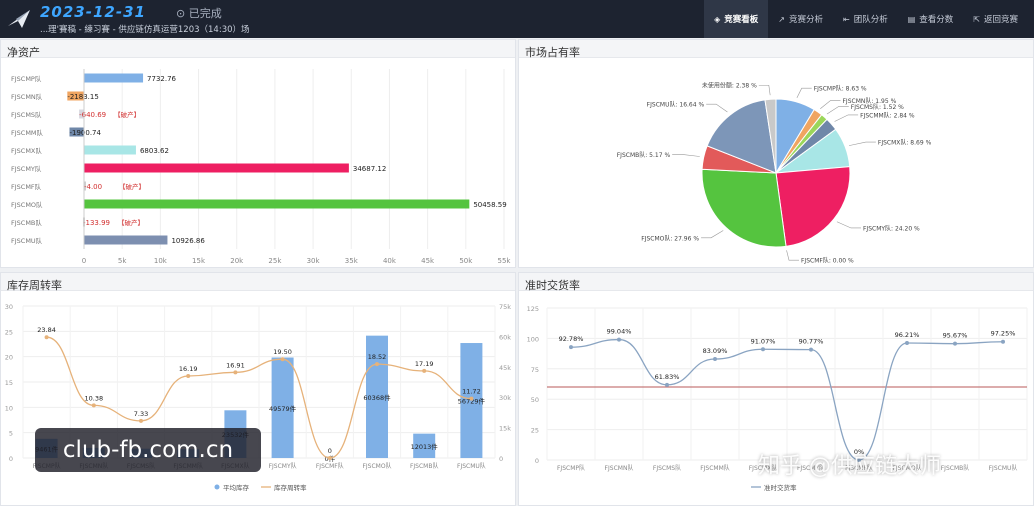 The height and width of the screenshot is (506, 1034). Describe the element at coordinates (619, 332) in the screenshot. I see `line-value-label: 99.04%` at that location.